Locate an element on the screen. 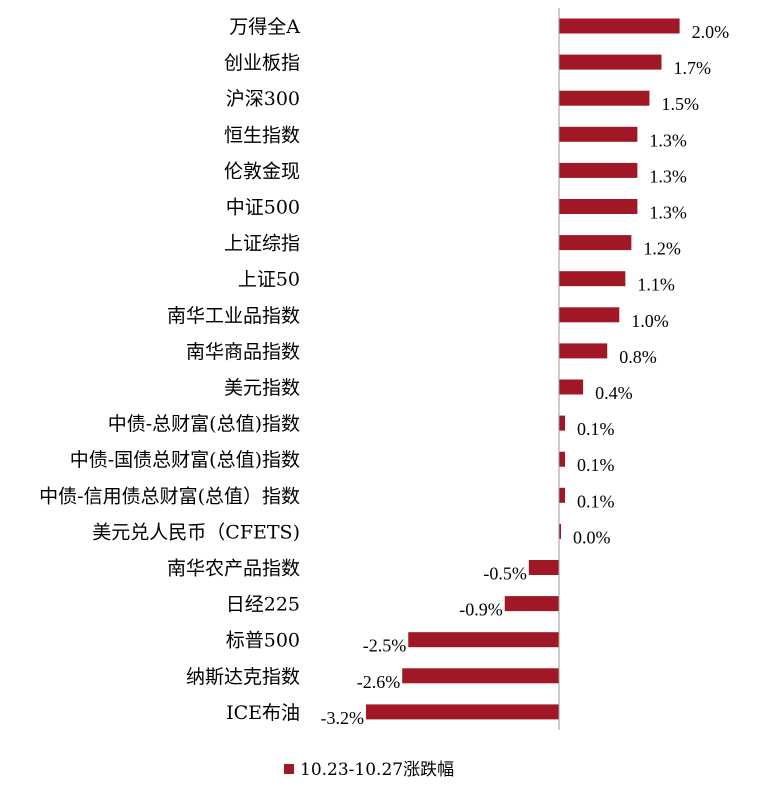  category-label: ICE布油 is located at coordinates (263, 713).